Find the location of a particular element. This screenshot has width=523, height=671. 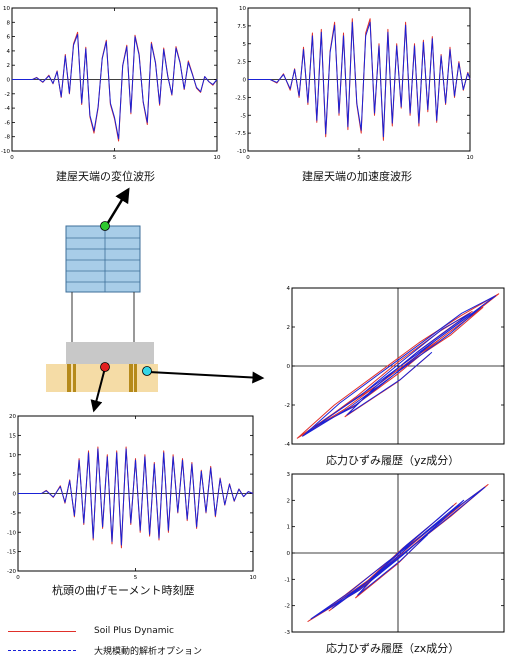

red-marker-icon is located at coordinates (105, 367).